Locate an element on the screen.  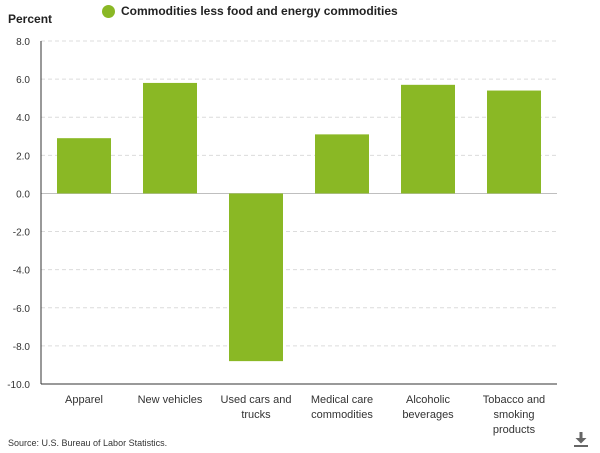
bar-new-vehicles is located at coordinates (170, 138).